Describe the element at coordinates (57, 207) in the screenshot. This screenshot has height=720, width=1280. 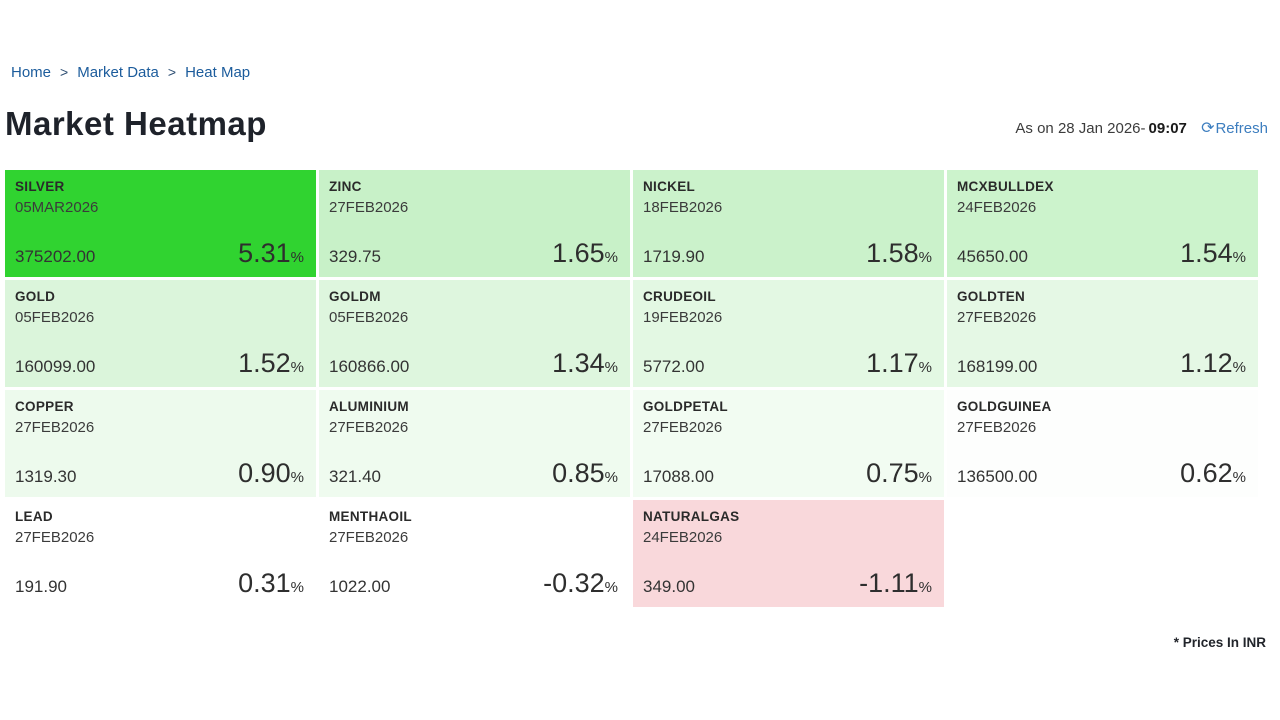
I see `tile-expiry: 05MAR2026` at that location.